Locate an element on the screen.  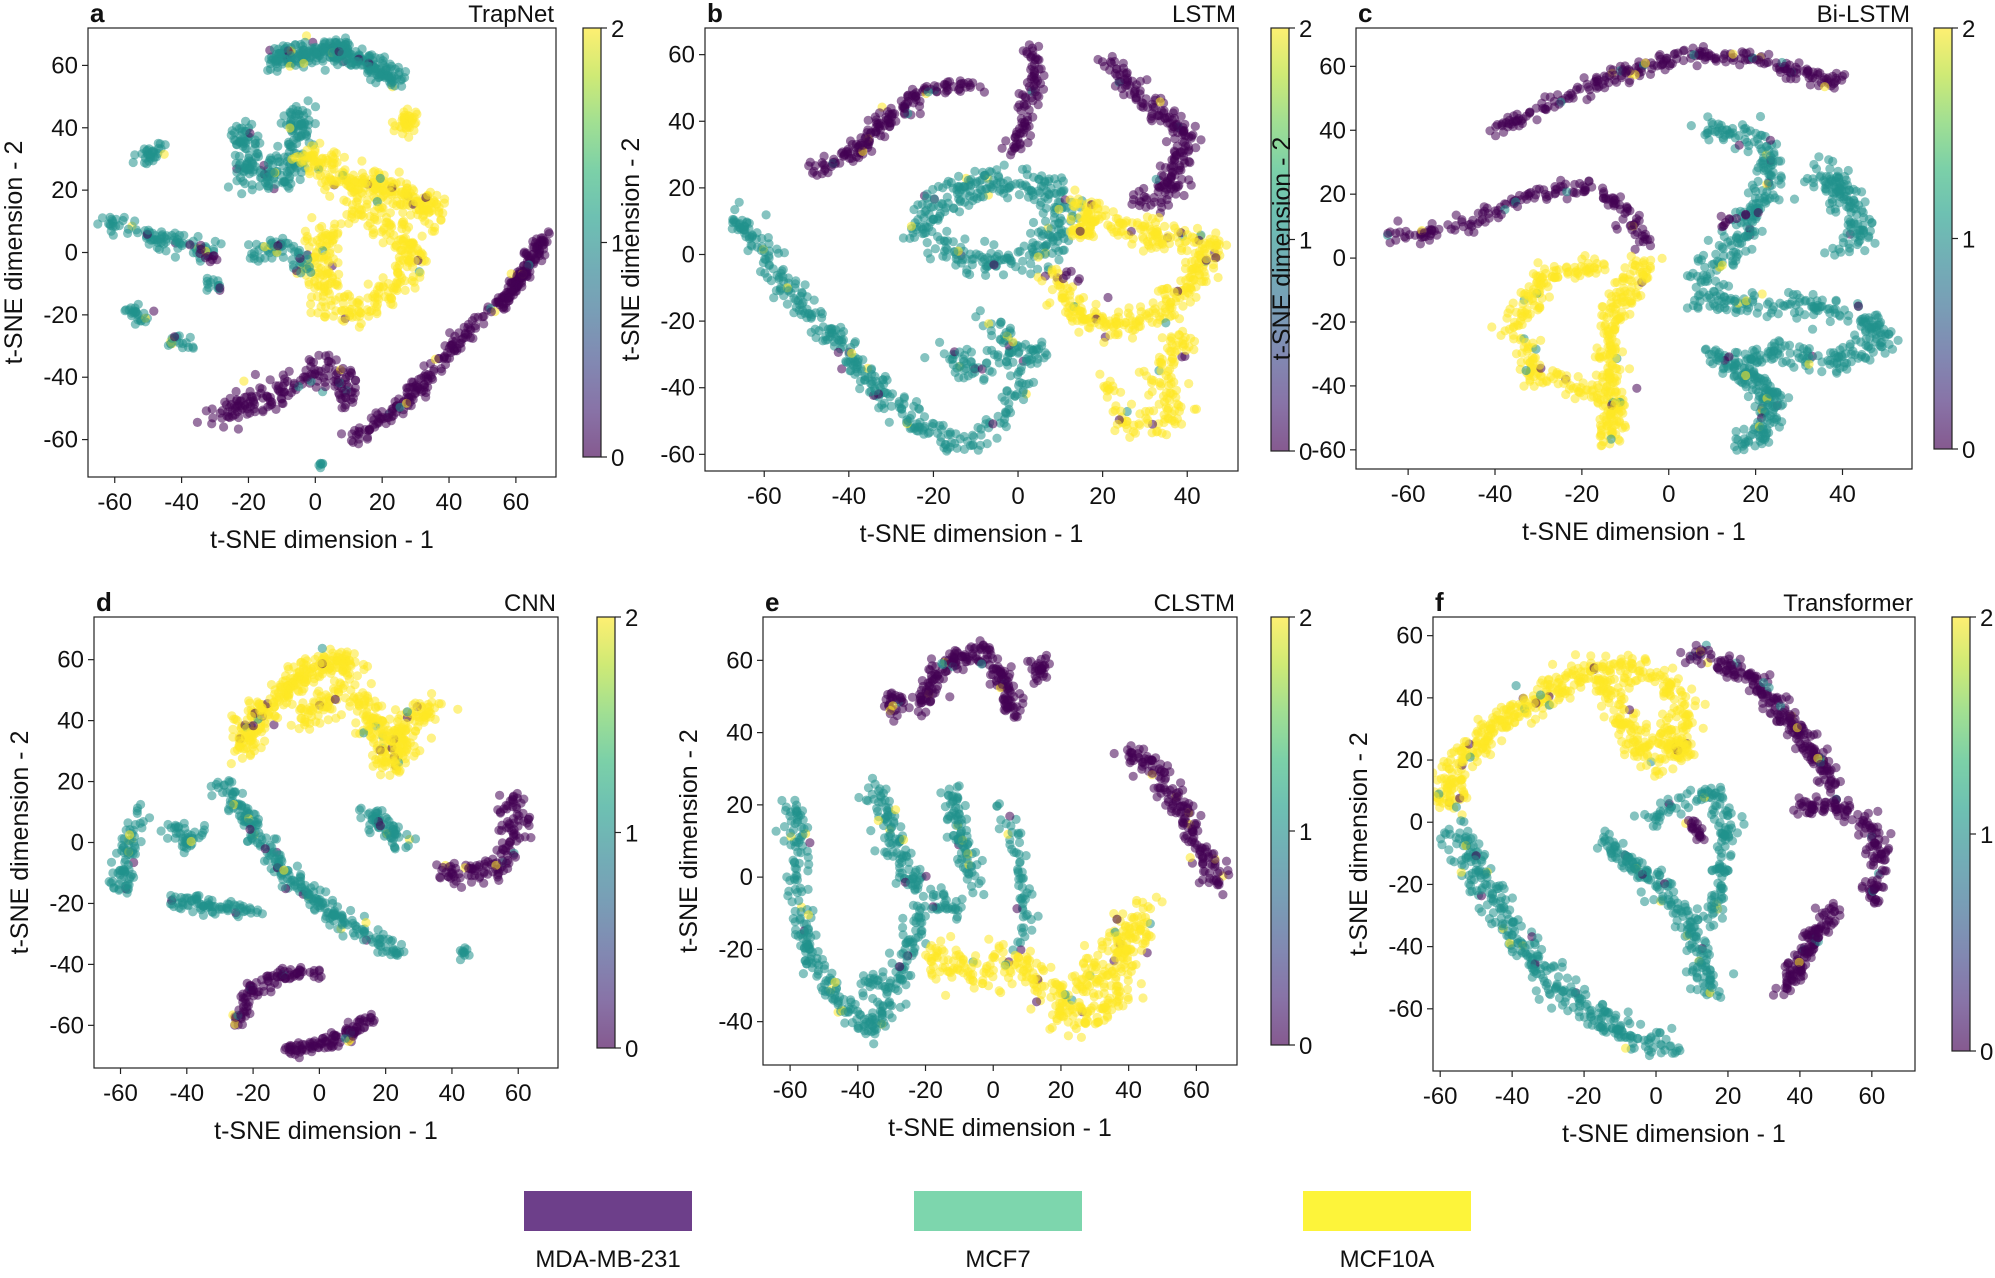
y-tick-label: 60 is located at coordinates (681, 55).